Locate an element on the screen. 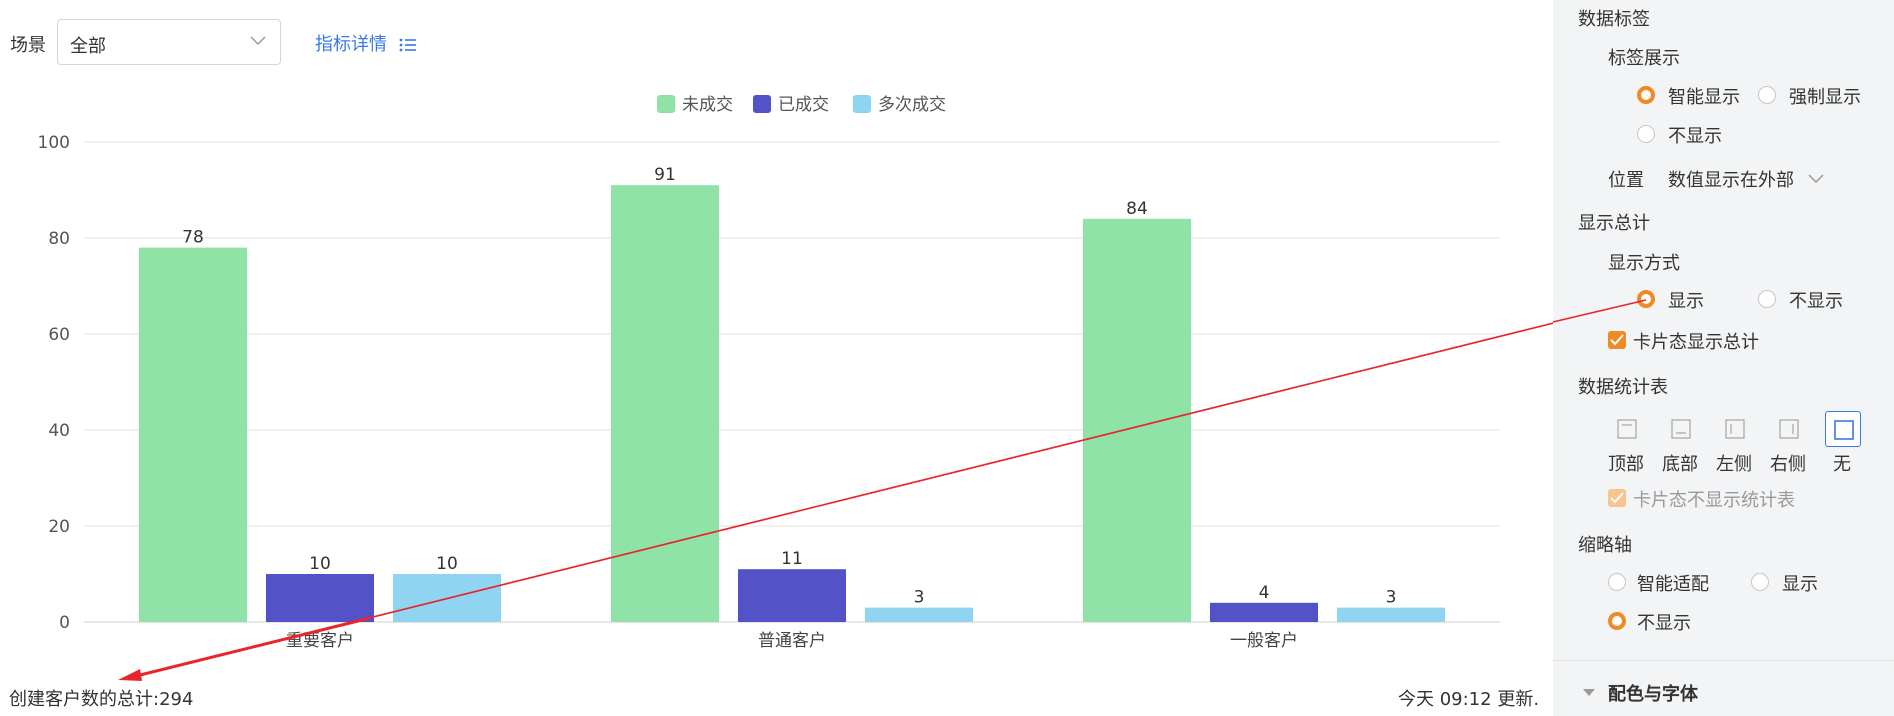 This screenshot has width=1894, height=716. scene-select-value: 全部 is located at coordinates (88, 46).